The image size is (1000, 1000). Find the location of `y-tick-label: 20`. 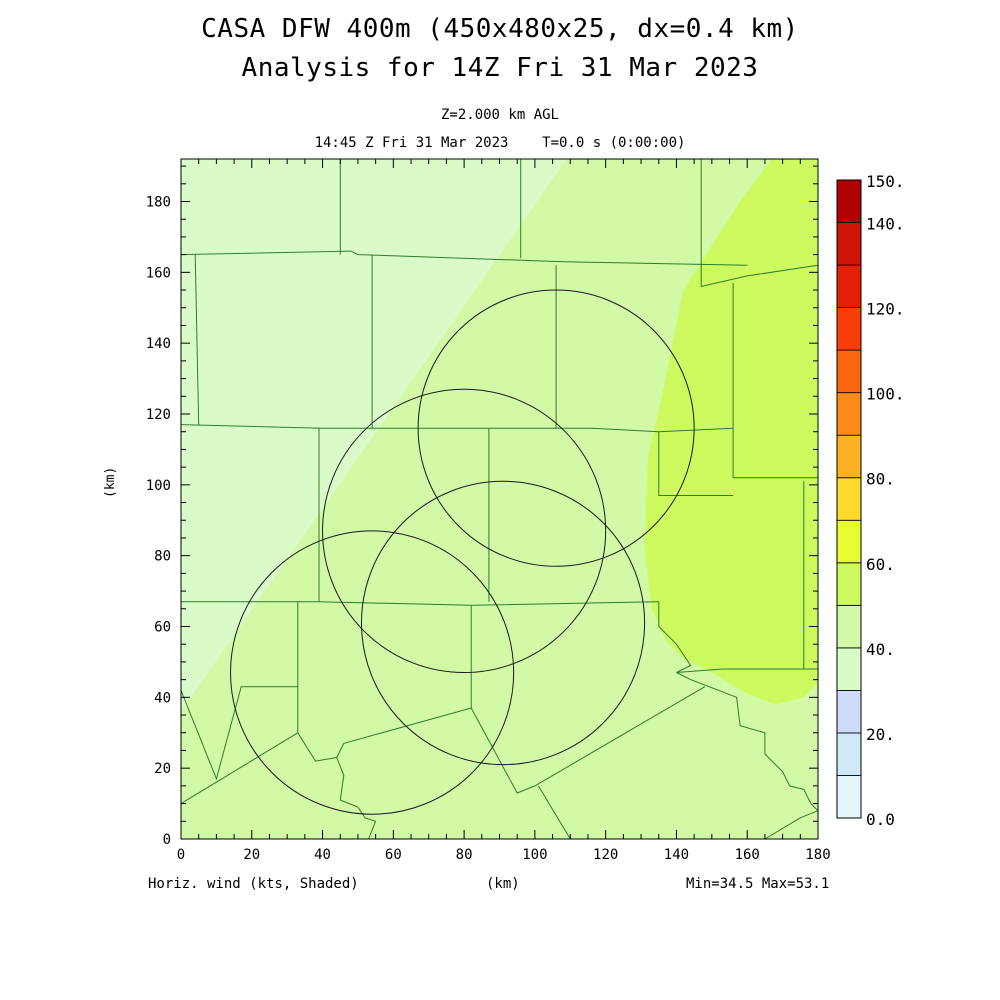

y-tick-label: 20 is located at coordinates (162, 769).